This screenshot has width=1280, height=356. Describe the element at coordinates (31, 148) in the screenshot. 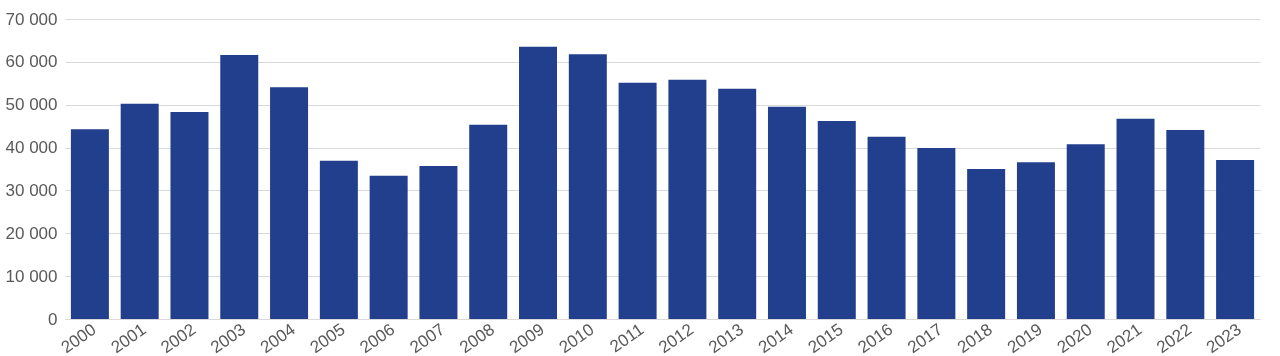

I see `y-tick-label: 40 000` at that location.